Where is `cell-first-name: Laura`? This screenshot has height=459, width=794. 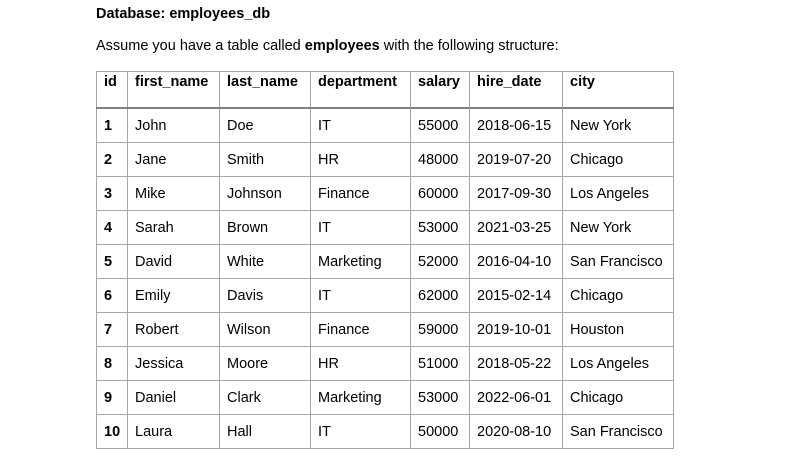
cell-first-name: Laura is located at coordinates (173, 431).